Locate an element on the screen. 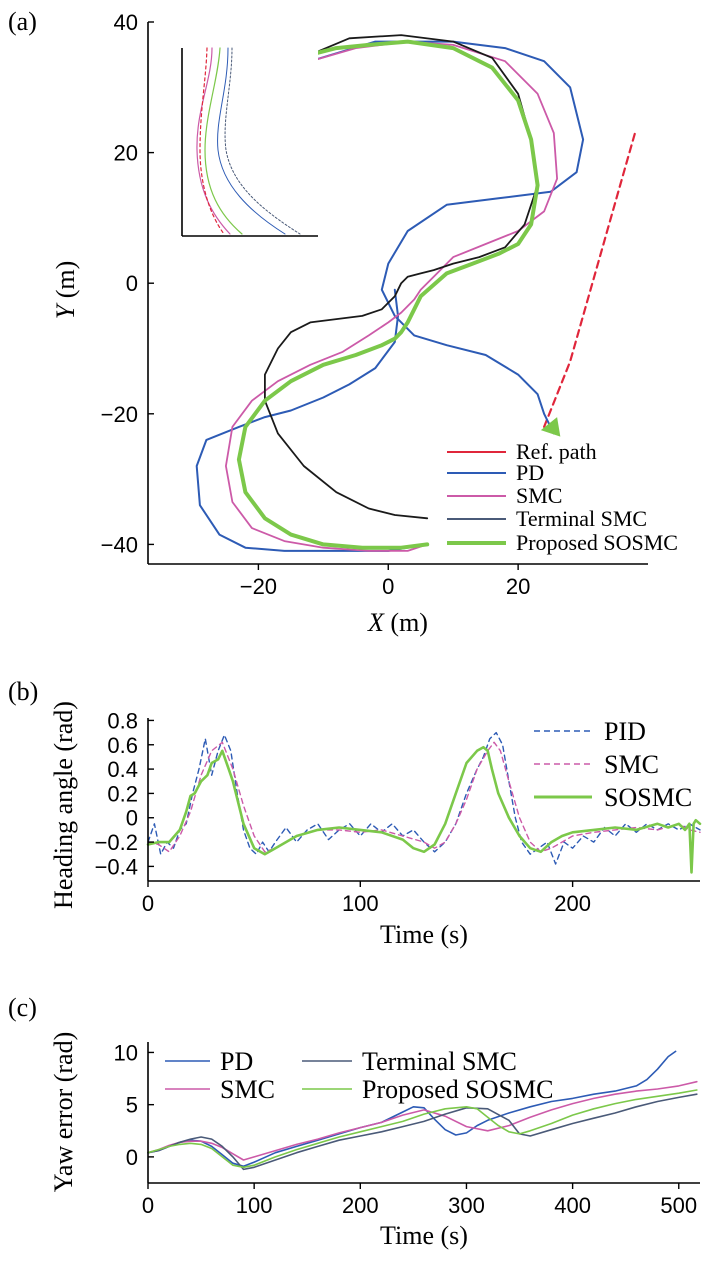 This screenshot has width=715, height=1283. legend-a-pd: PD is located at coordinates (530, 472).